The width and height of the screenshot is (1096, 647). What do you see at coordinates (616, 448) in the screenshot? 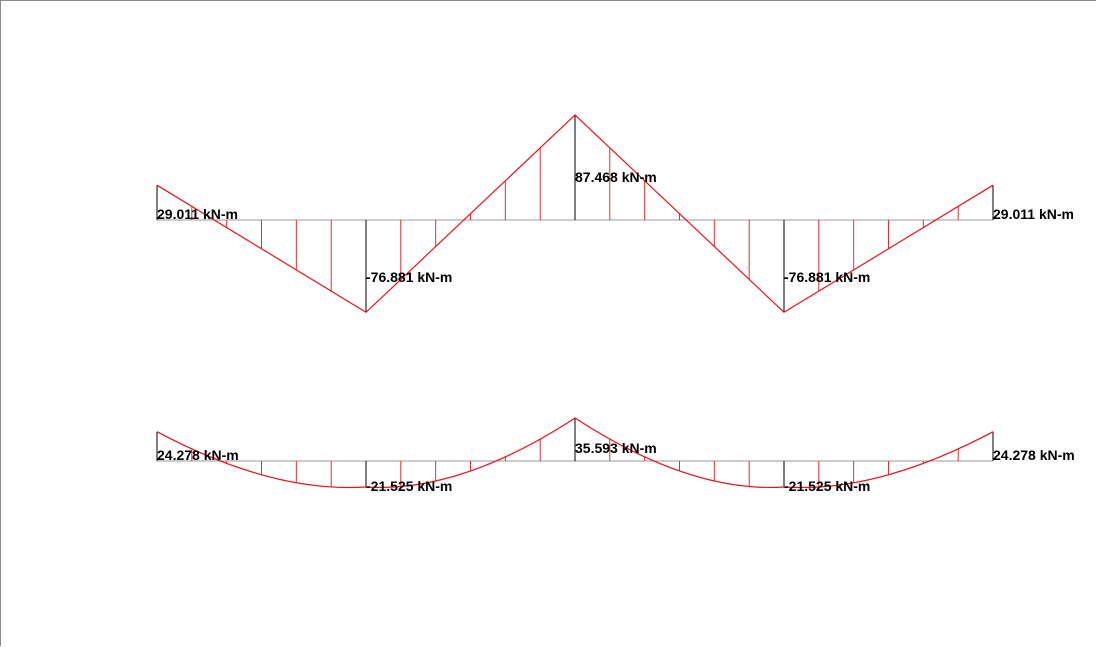
I see `label-midspan-bottom: 35.593 kN-m` at bounding box center [616, 448].